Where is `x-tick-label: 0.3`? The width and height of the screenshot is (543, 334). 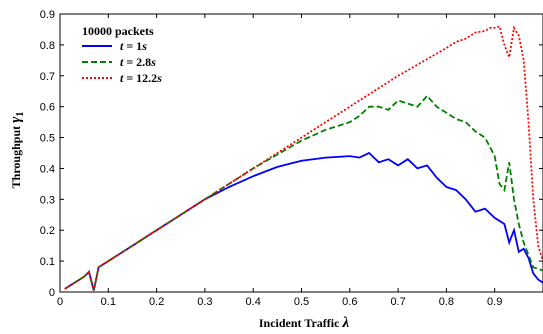 x-tick-label: 0.3 is located at coordinates (204, 302).